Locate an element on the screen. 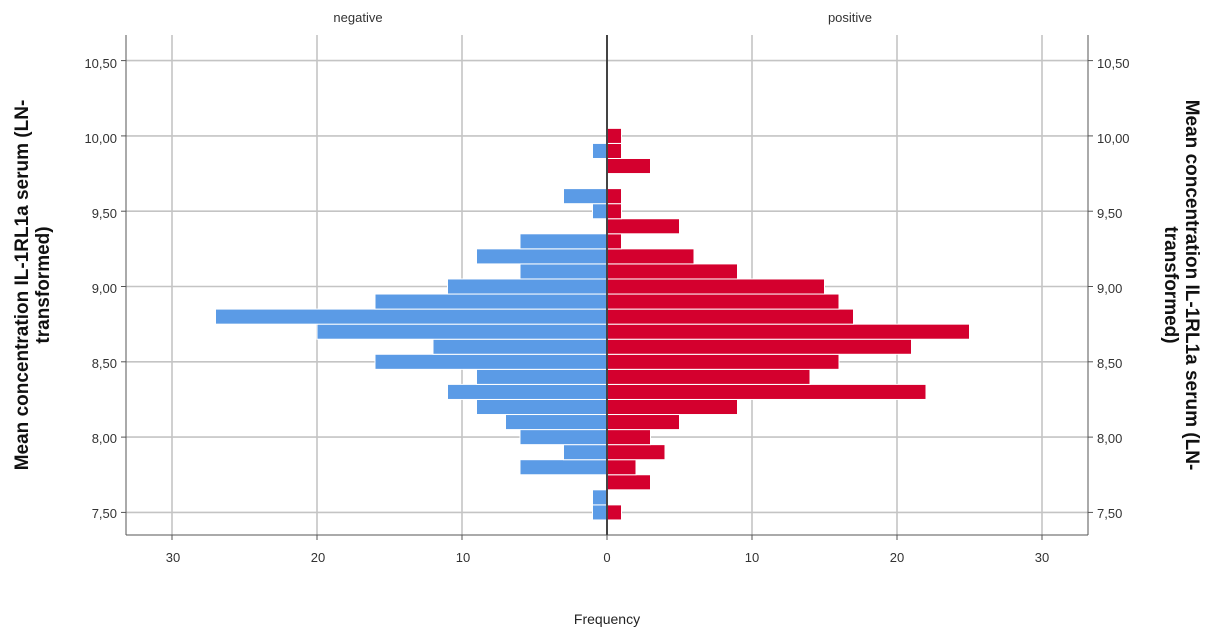 This screenshot has height=629, width=1208. x-axis-title: Frequency is located at coordinates (607, 619).